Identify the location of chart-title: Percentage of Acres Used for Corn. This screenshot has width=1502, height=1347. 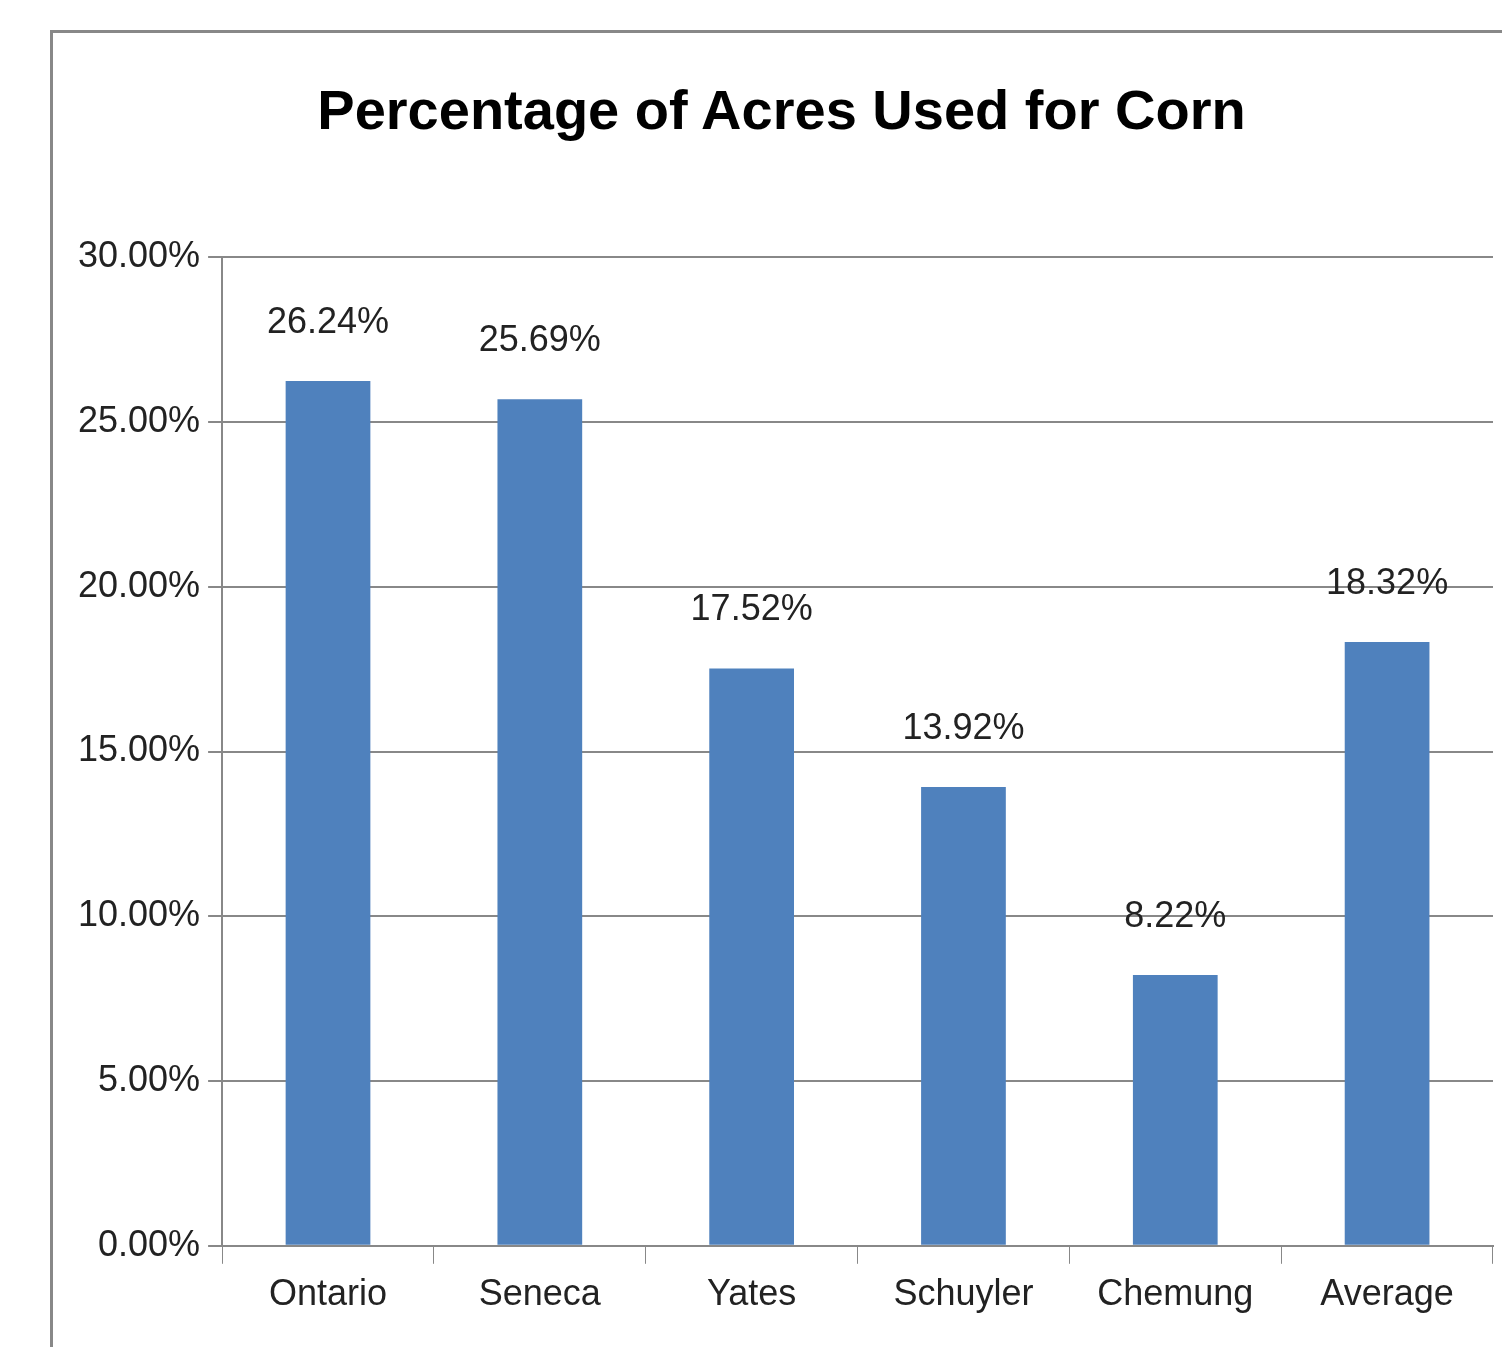
(781, 110).